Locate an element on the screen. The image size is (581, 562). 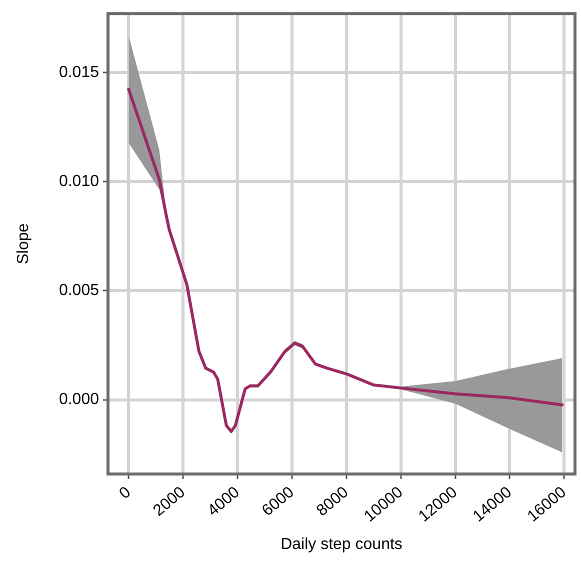
y-tick-label: 0.010 is located at coordinates (79, 181).